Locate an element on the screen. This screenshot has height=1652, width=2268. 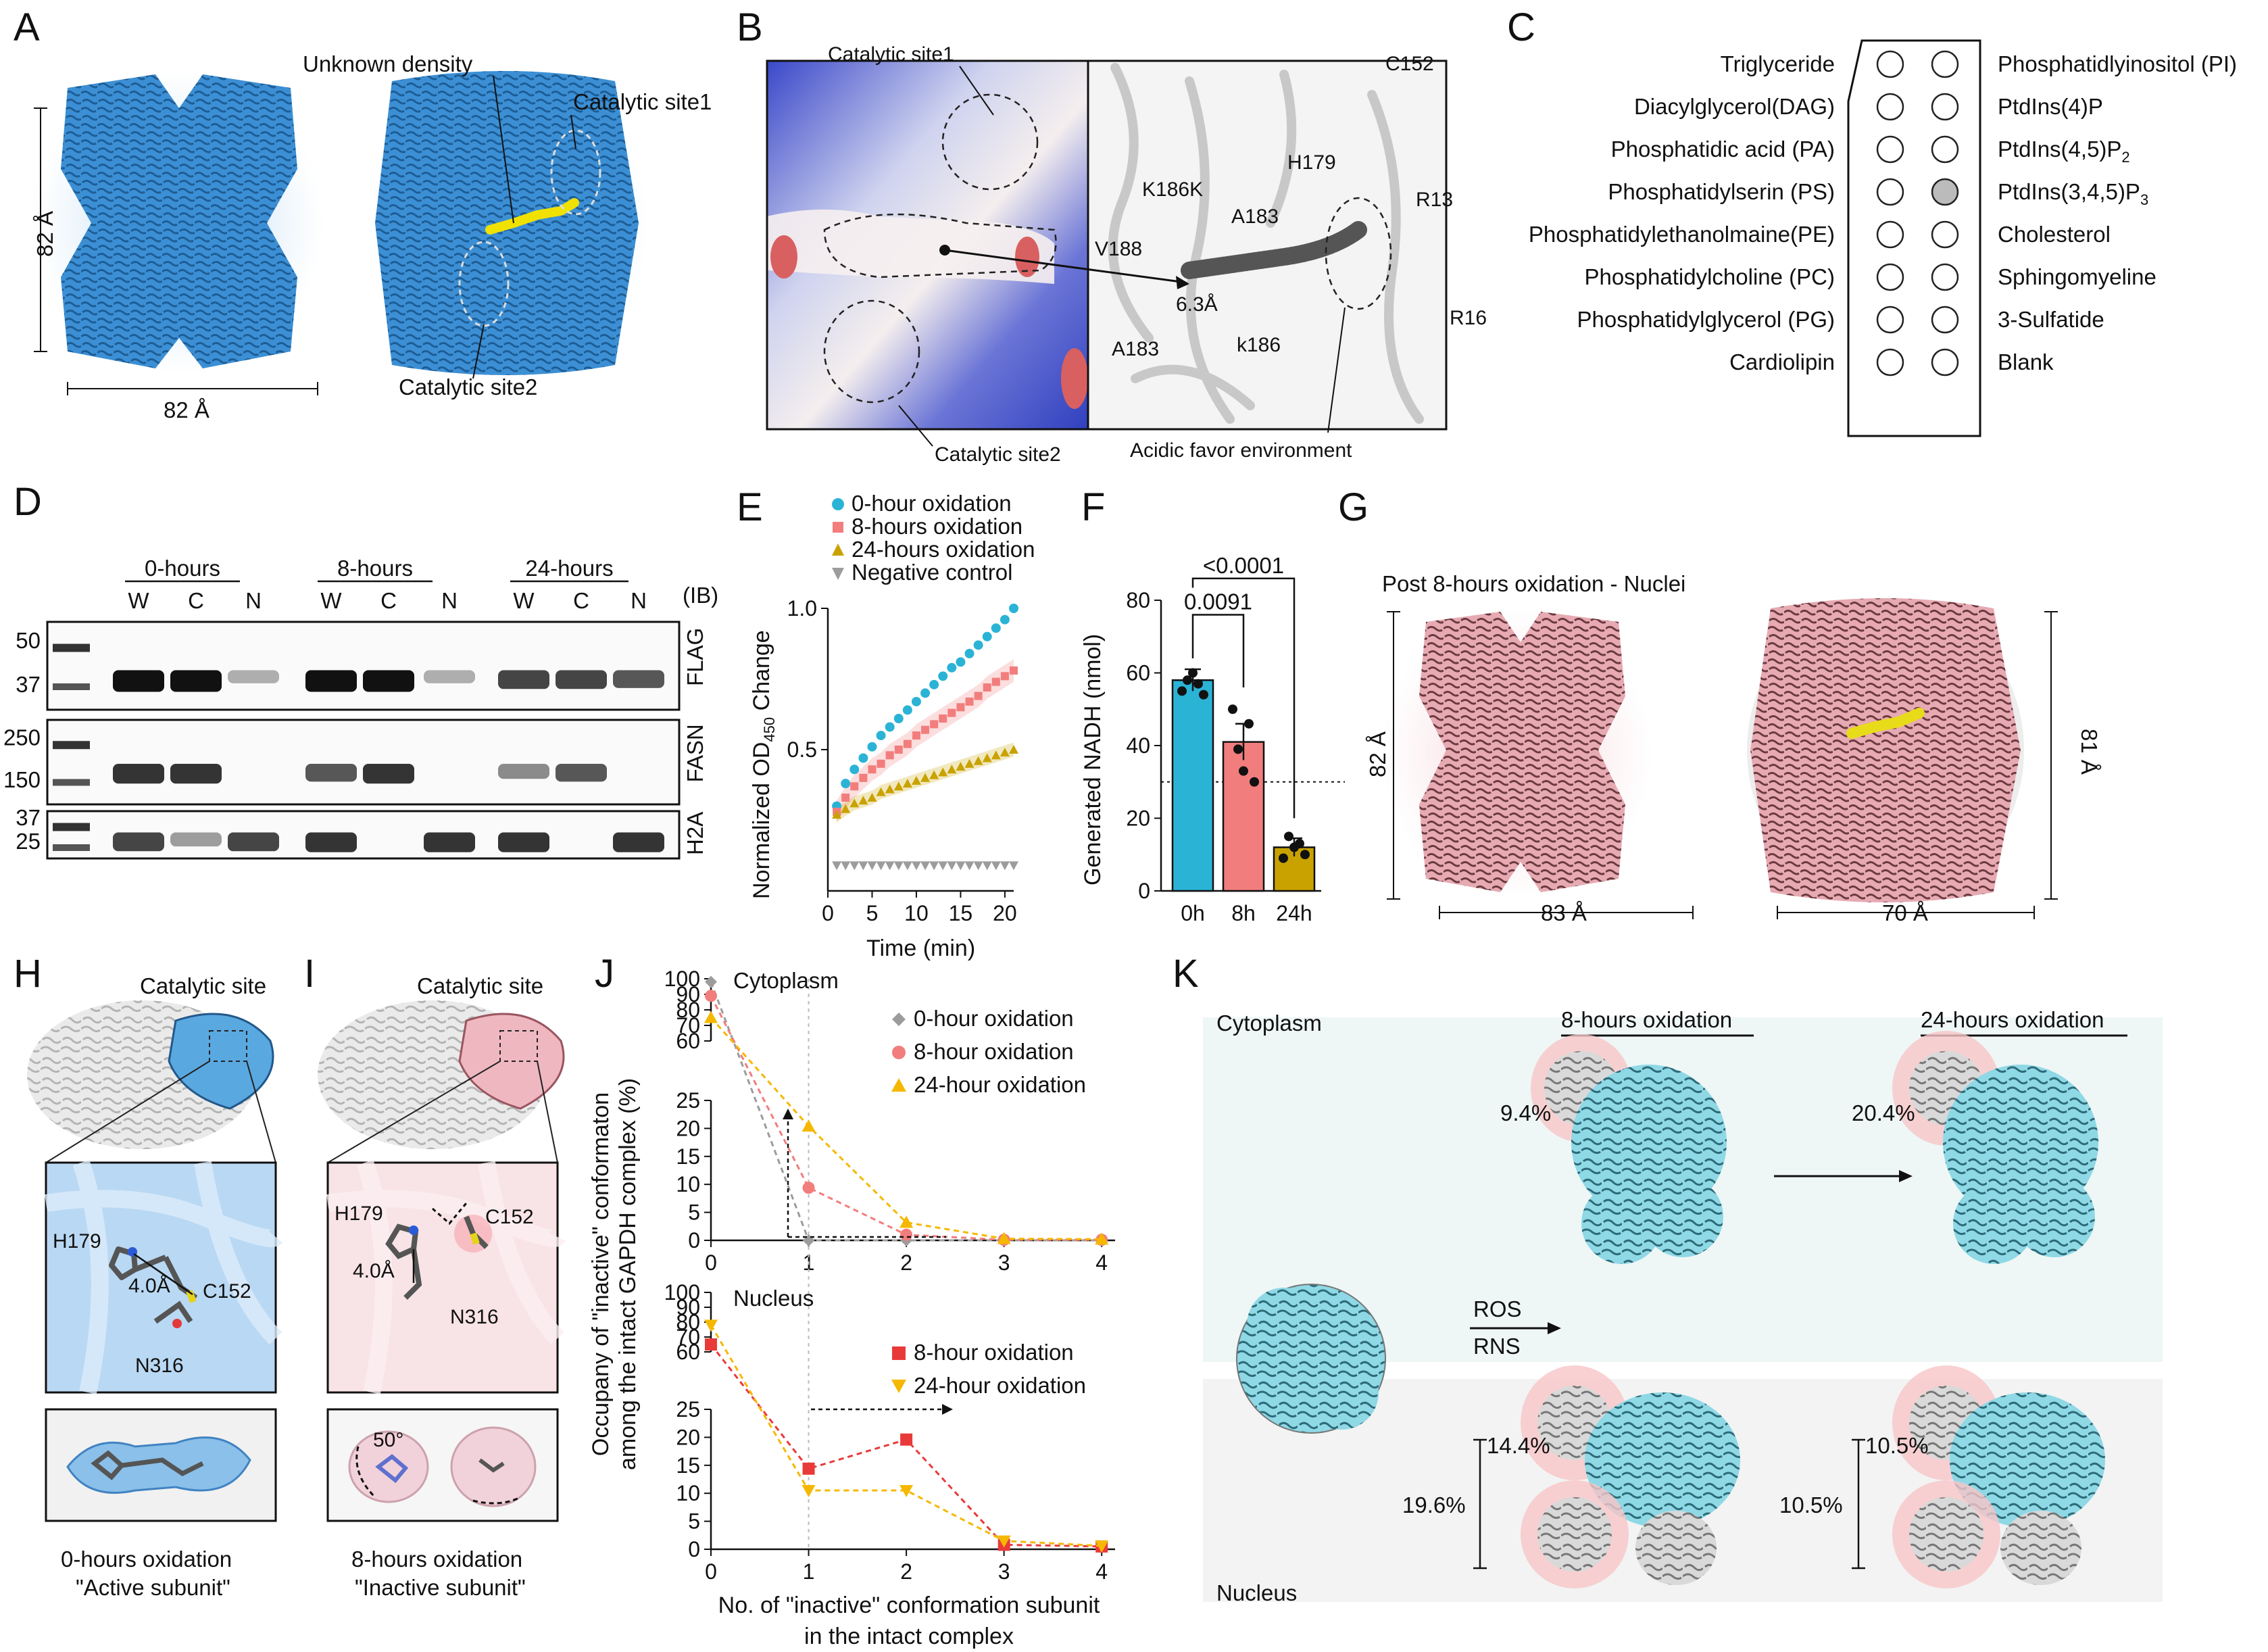
panel-letter-g: G is located at coordinates (1353, 507).